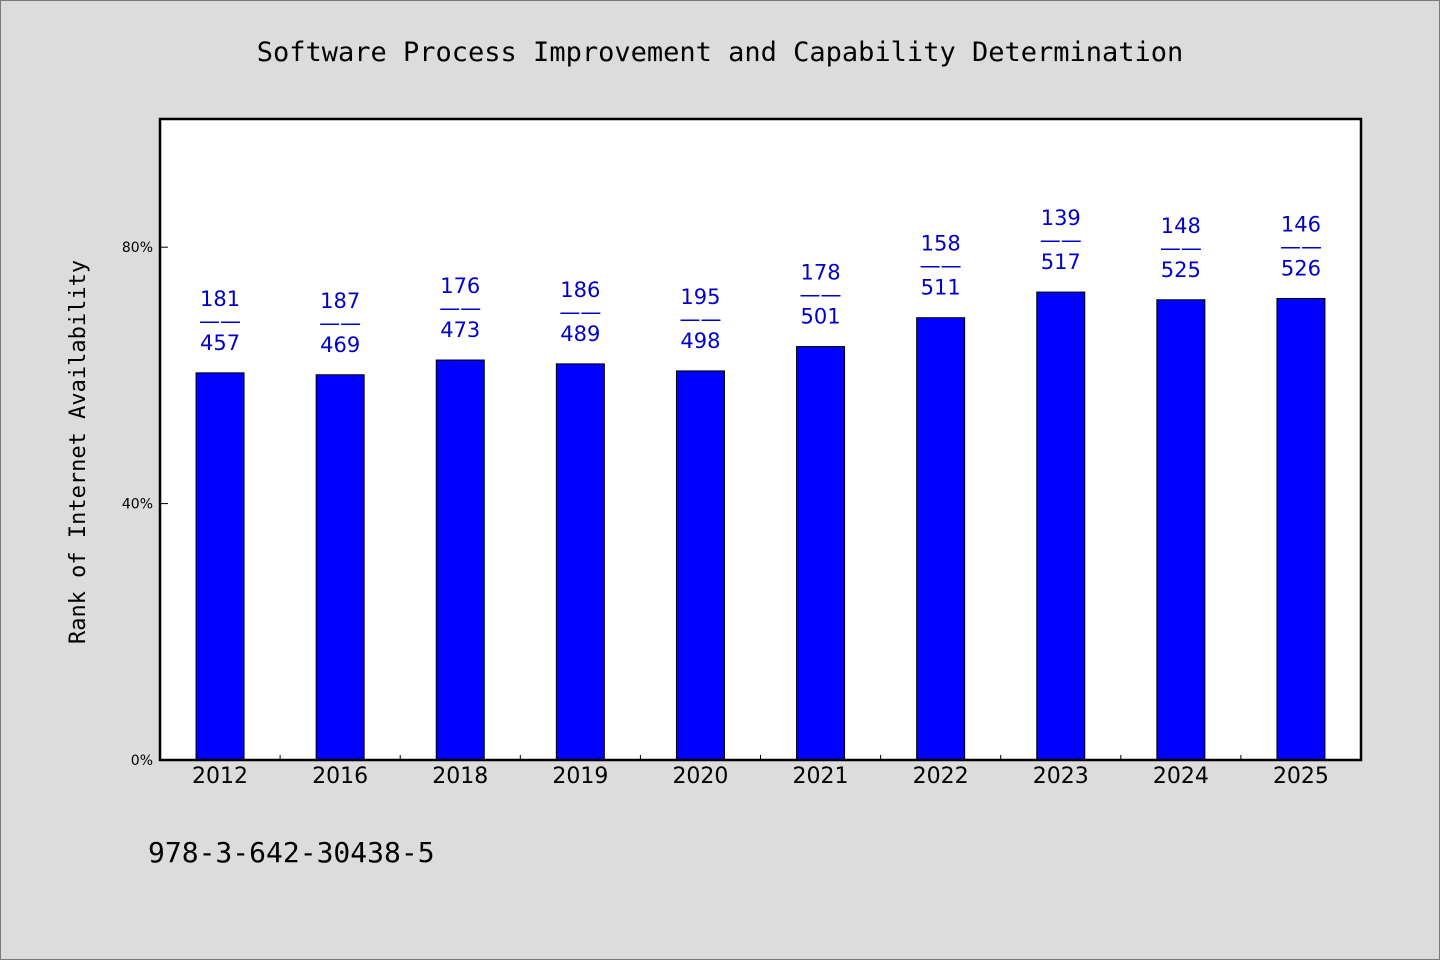  What do you see at coordinates (220, 299) in the screenshot?
I see `data-label-top-2012: 181` at bounding box center [220, 299].